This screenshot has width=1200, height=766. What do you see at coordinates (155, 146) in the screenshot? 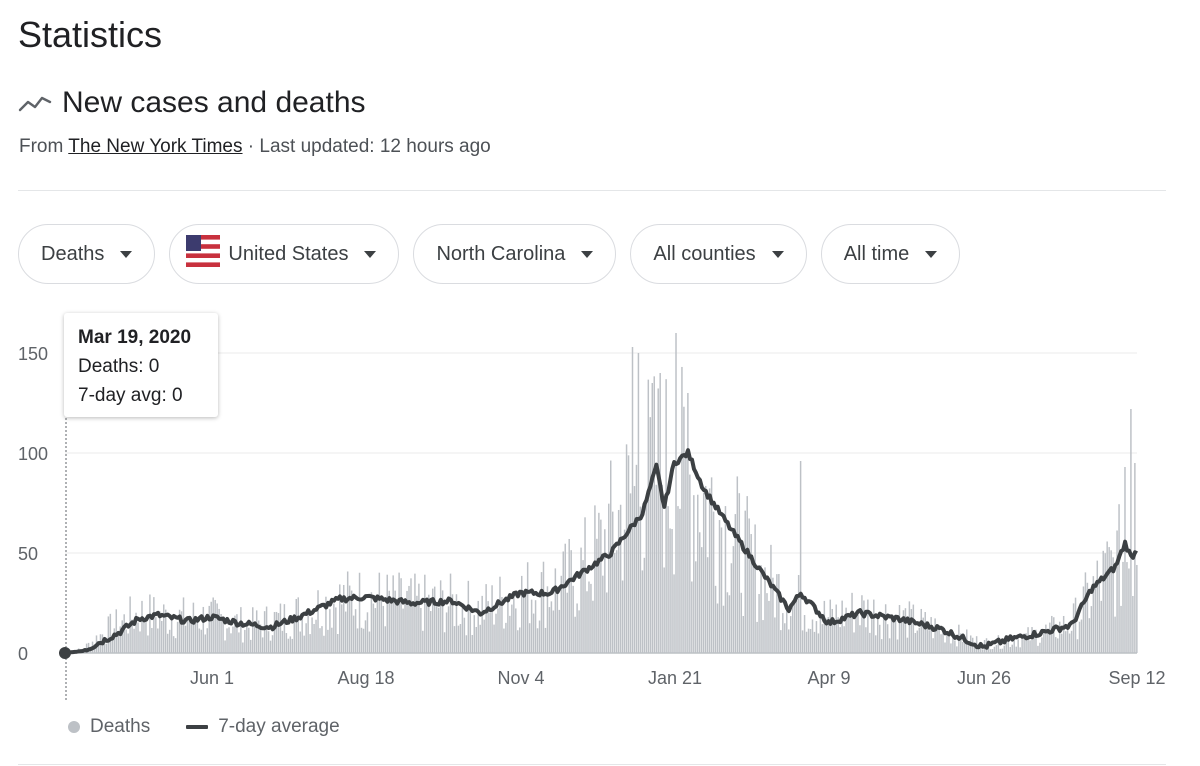
I see `source-link: The New York Times` at bounding box center [155, 146].